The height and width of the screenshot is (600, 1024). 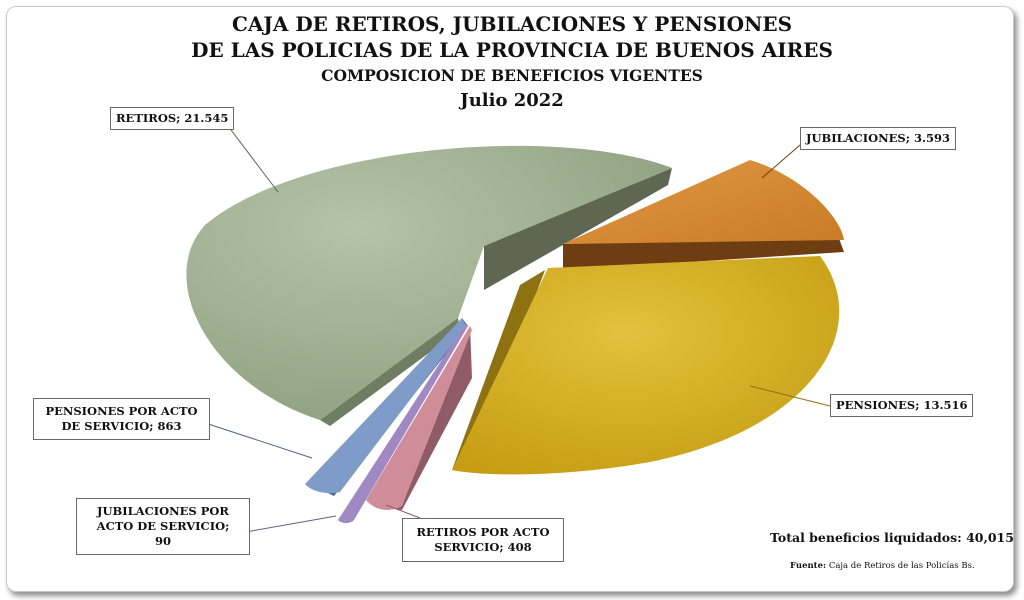 I want to click on jubilaciones-leader-line, so click(x=781, y=161).